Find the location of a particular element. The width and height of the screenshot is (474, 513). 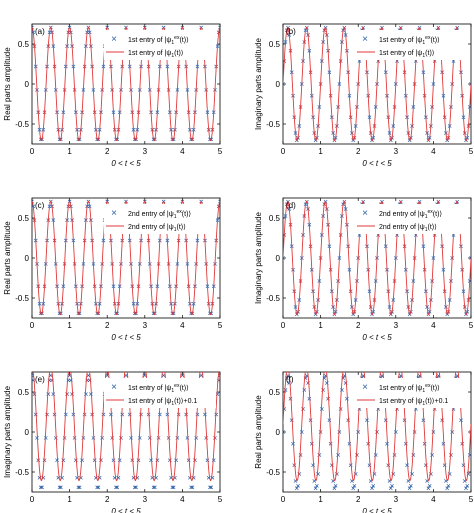

panel-label: (a) is located at coordinates (40, 31).